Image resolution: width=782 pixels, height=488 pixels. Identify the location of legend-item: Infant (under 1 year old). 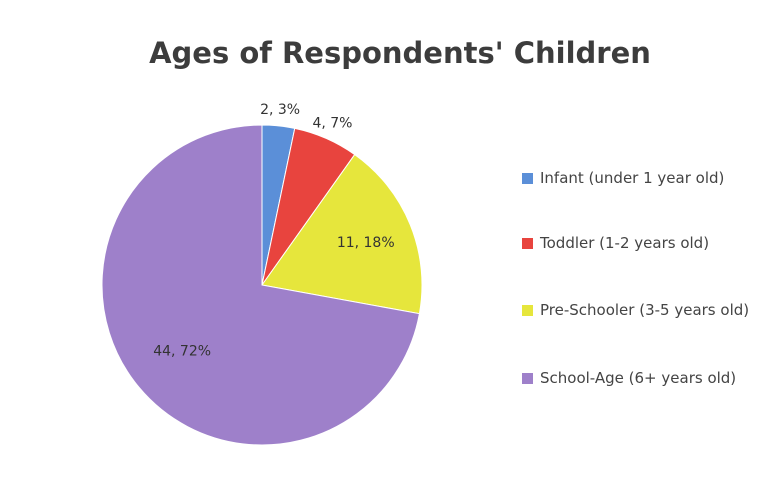
(648, 178).